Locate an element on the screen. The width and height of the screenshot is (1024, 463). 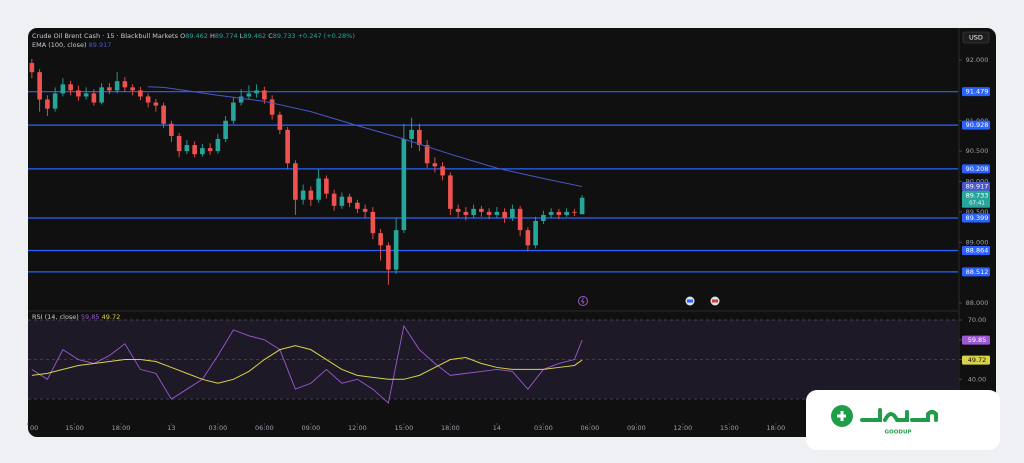
flag-glyph is located at coordinates (715, 301).